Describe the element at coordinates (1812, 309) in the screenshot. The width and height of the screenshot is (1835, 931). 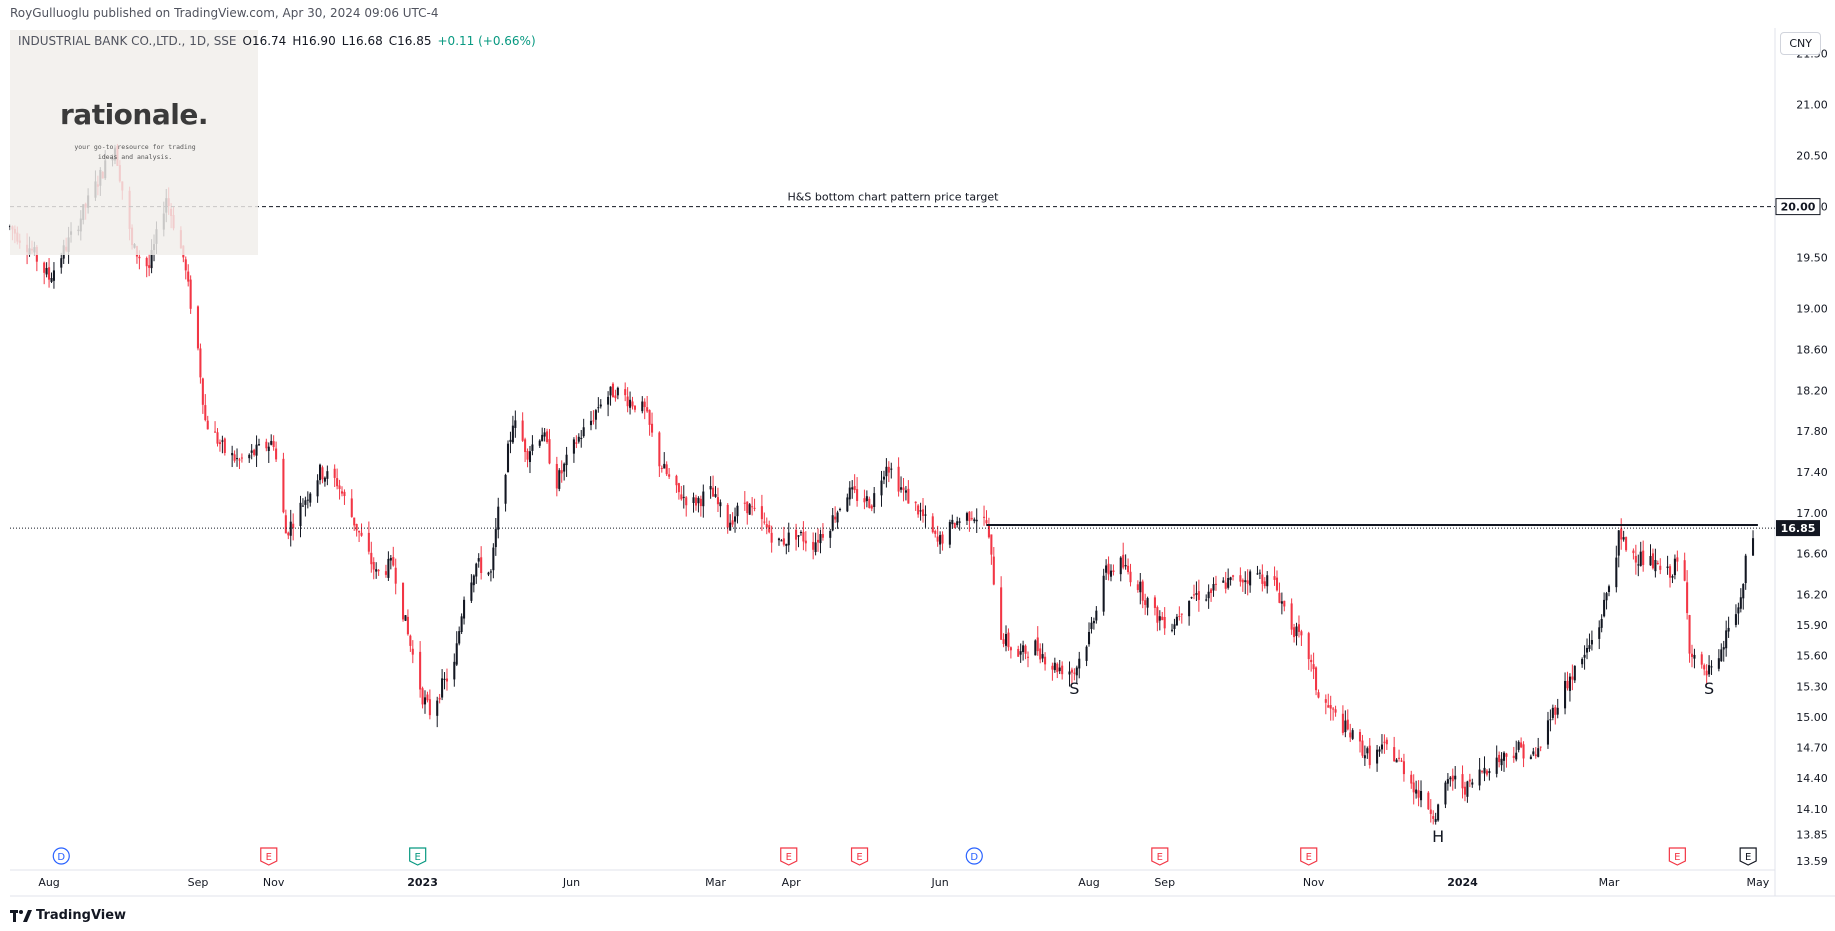
I see `y-tick-label: 19.00` at that location.